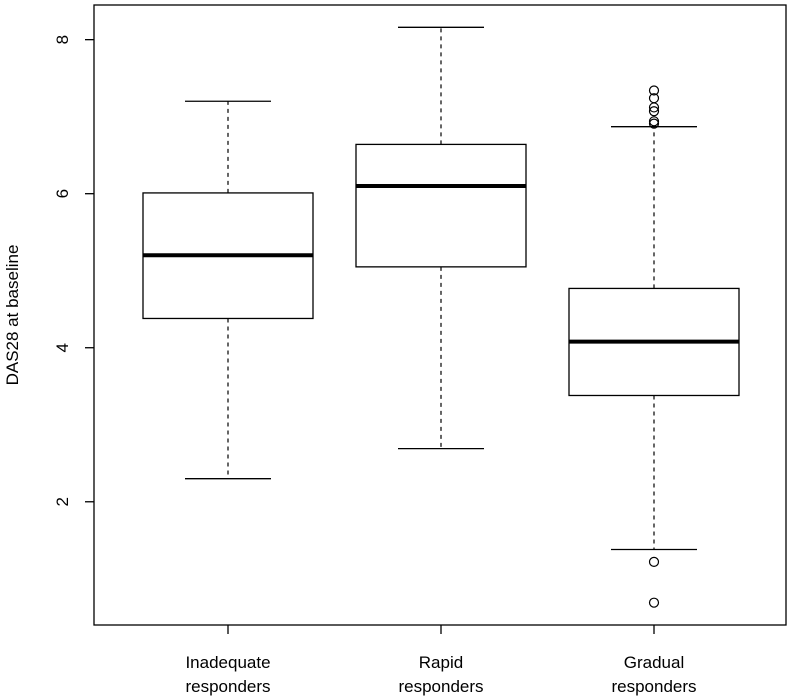  What do you see at coordinates (654, 662) in the screenshot?
I see `x-tick-label-3-line-1: Gradual` at bounding box center [654, 662].